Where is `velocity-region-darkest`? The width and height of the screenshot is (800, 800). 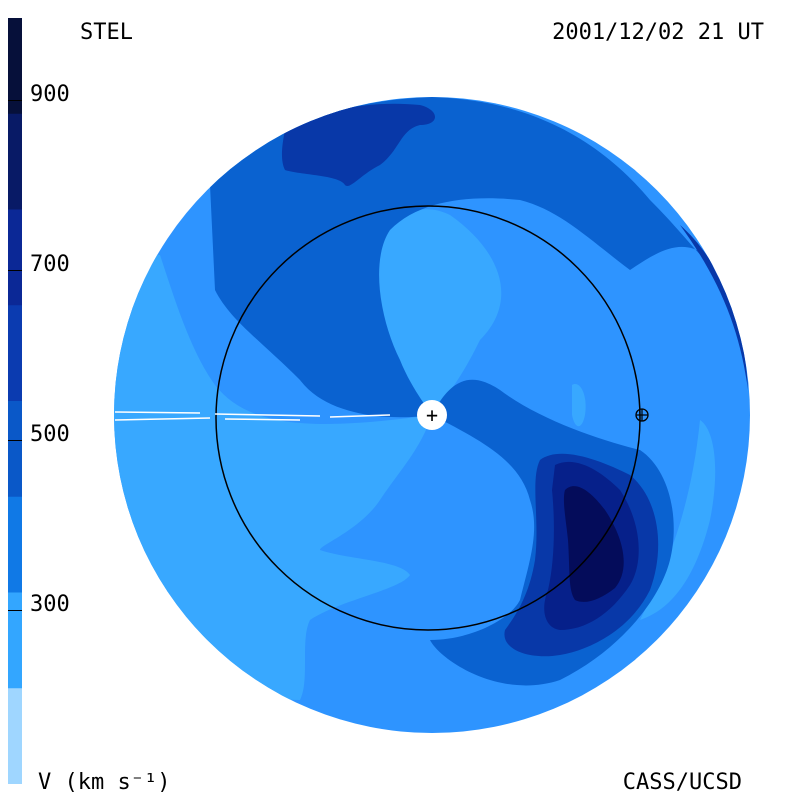 velocity-region-darkest is located at coordinates (593, 544).